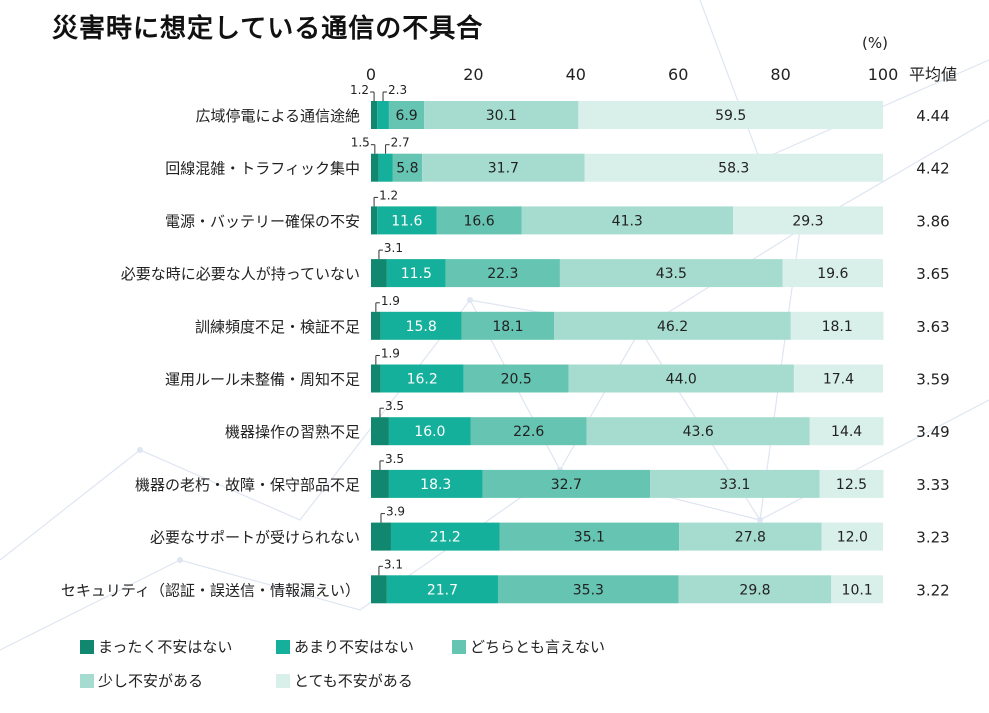 The height and width of the screenshot is (713, 989). What do you see at coordinates (390, 354) in the screenshot?
I see `data-label-small: 1.9` at bounding box center [390, 354].